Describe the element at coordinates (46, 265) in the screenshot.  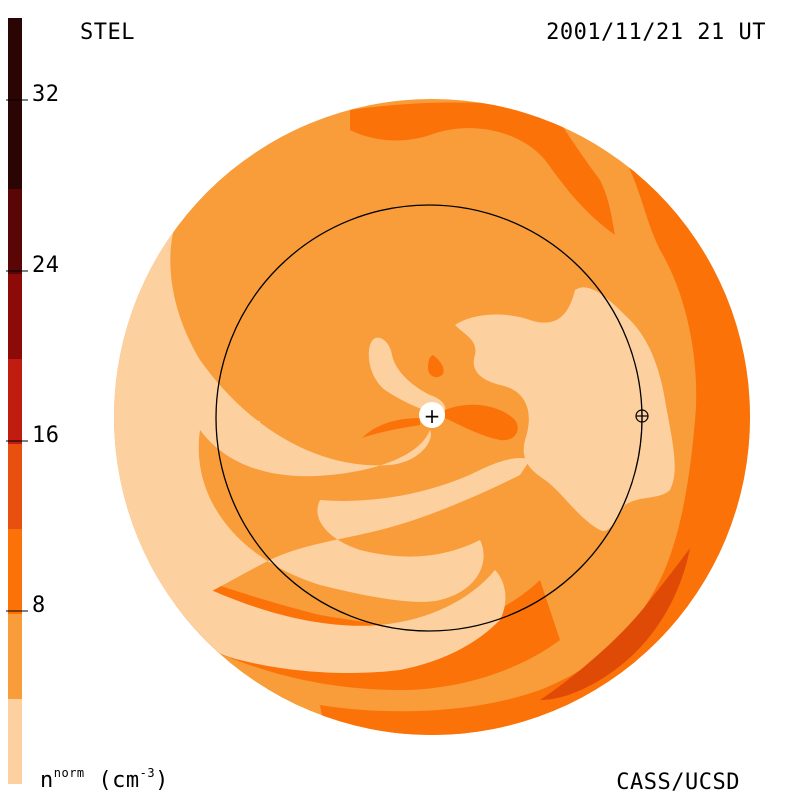
I see `colorbar-tick-label-24: 24` at that location.